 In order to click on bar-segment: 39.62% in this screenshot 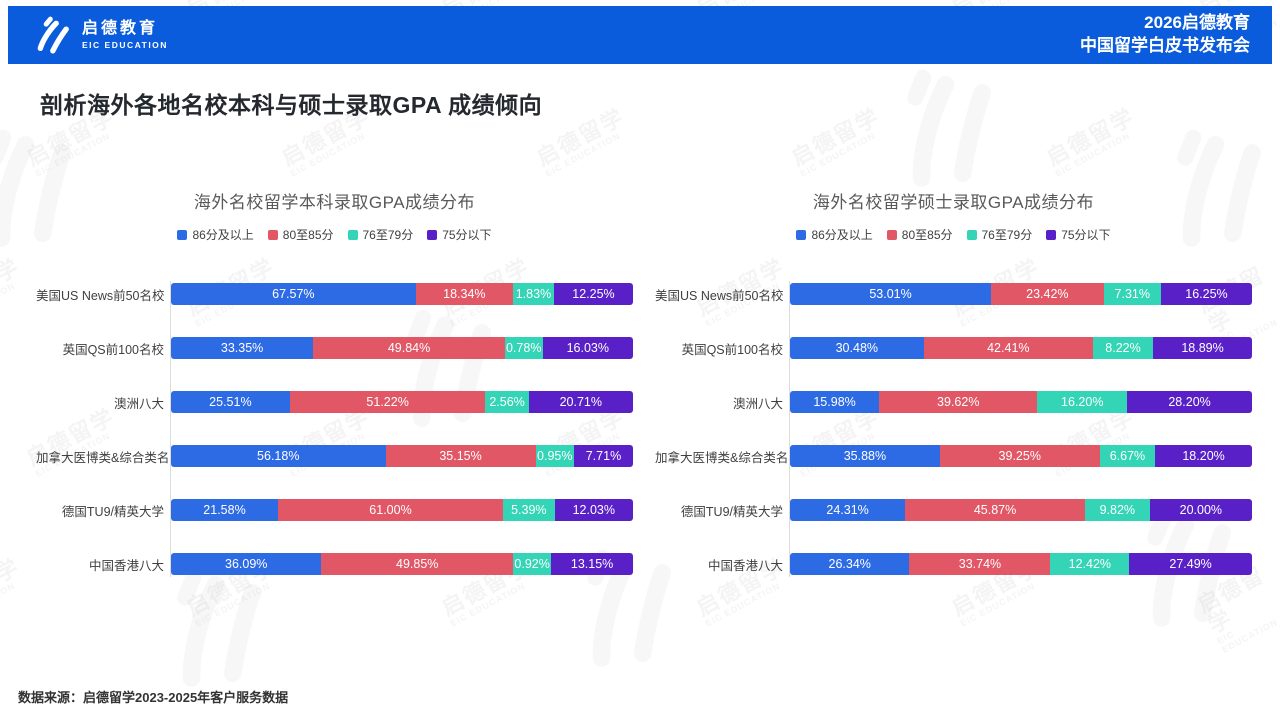, I will do `click(958, 402)`.